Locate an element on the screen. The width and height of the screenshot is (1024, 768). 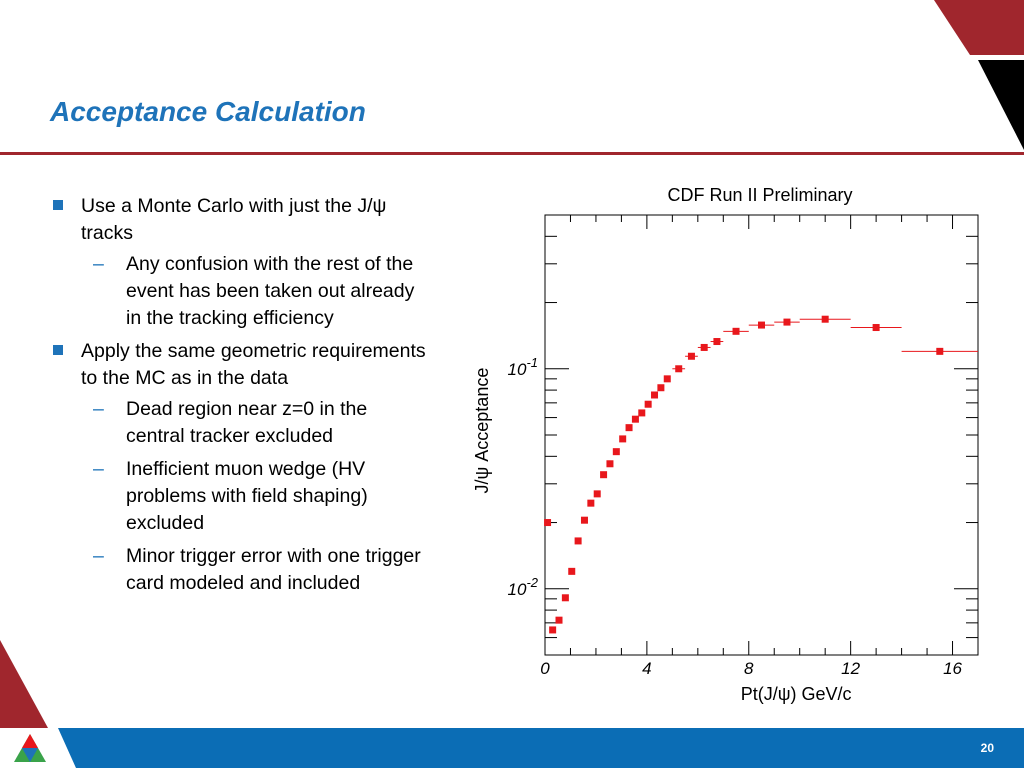
top-corner-decoration is located at coordinates (979, 75).